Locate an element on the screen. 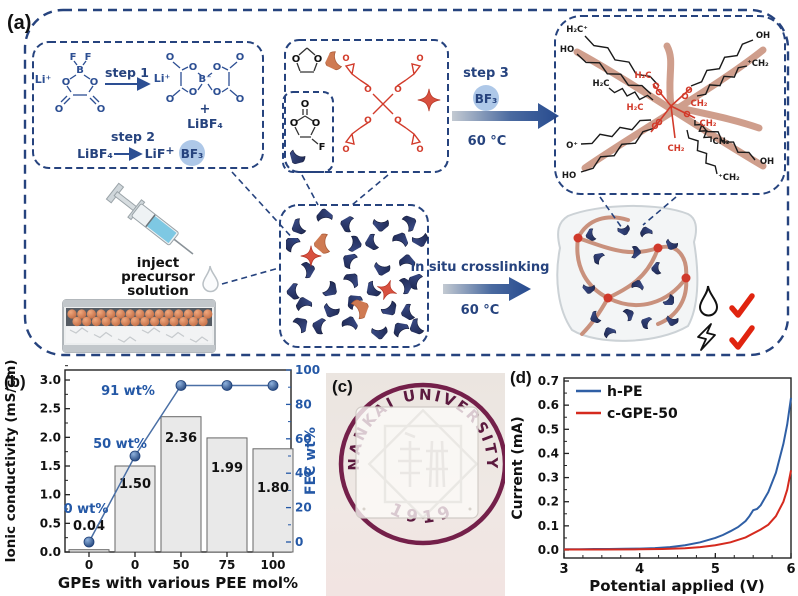  tick-label: 0.0 is located at coordinates (50, 552).